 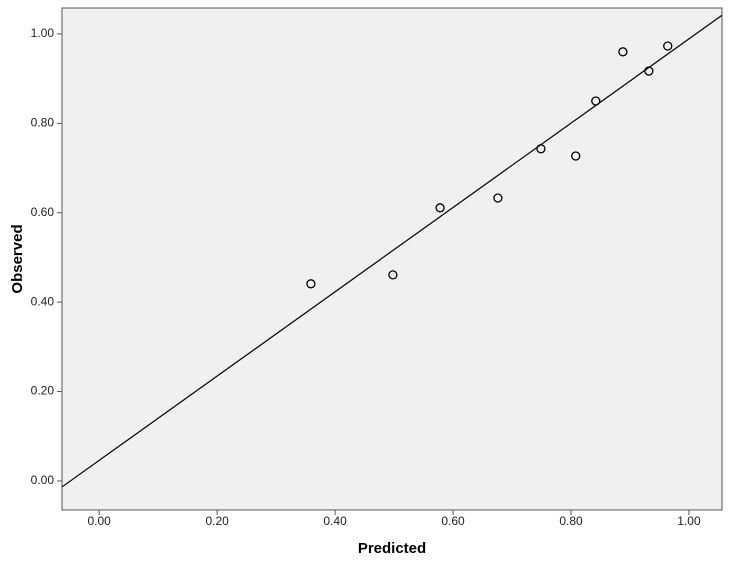 I want to click on x-tick-label: 0.20, so click(x=217, y=521).